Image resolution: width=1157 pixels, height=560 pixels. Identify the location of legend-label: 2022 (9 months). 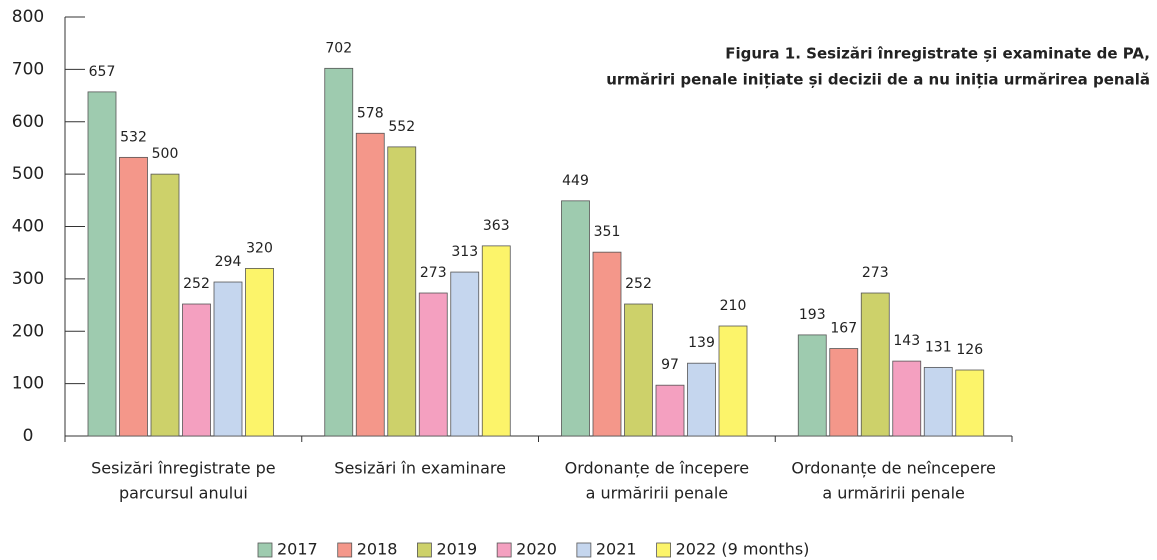
(743, 549).